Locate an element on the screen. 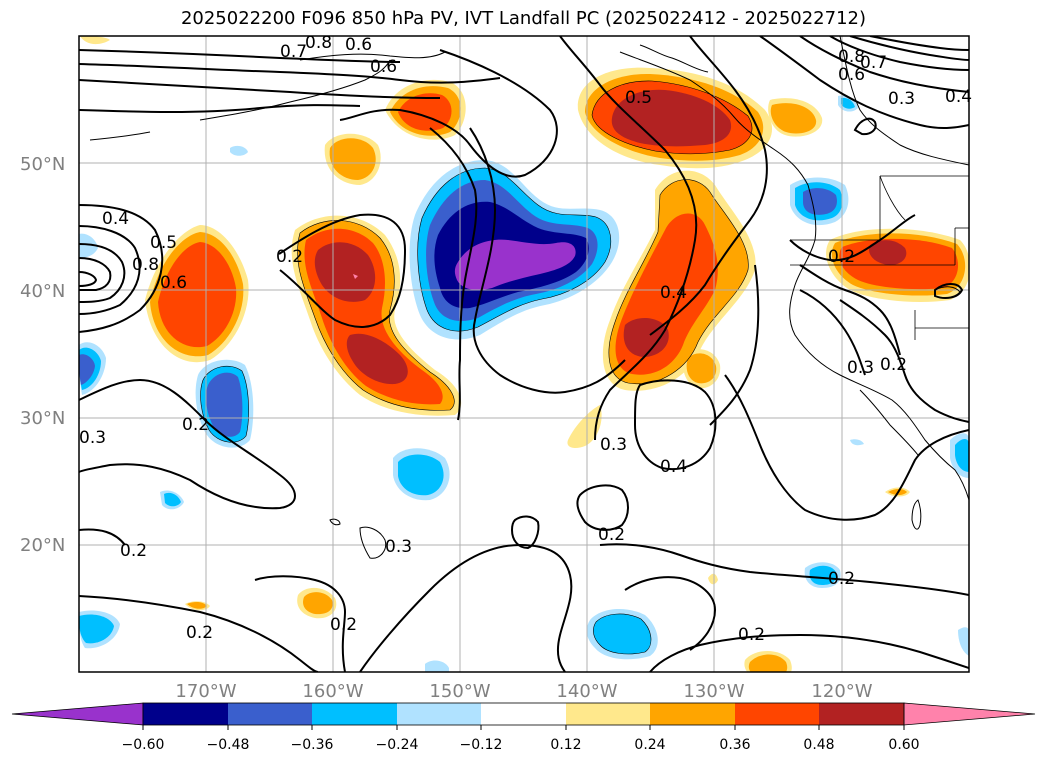 The width and height of the screenshot is (1047, 765). lon-label: 160°W is located at coordinates (332, 691).